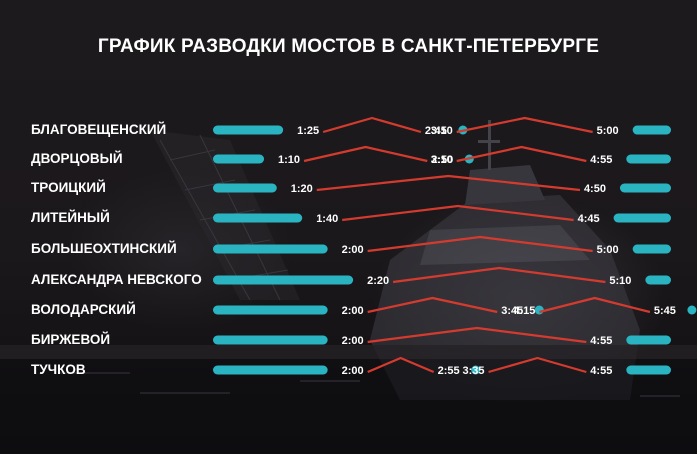 Image resolution: width=697 pixels, height=454 pixels. What do you see at coordinates (589, 219) in the screenshot?
I see `time-label: 4:45` at bounding box center [589, 219].